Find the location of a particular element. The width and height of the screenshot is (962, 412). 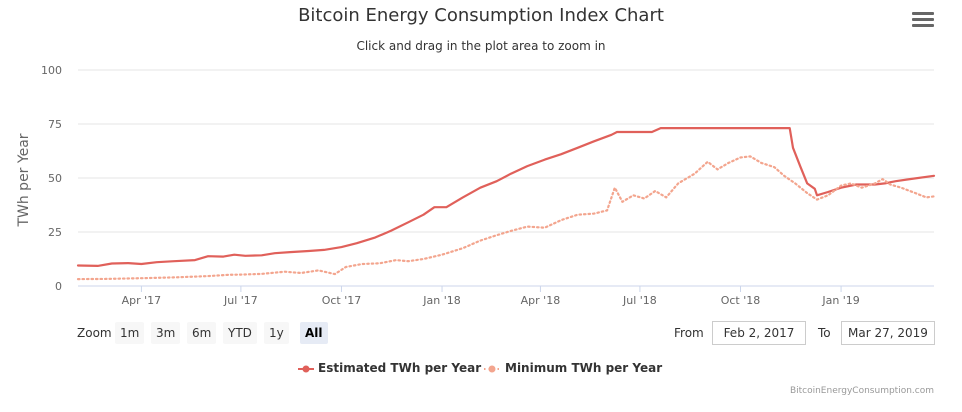

x-tick-label: Oct '17 is located at coordinates (342, 300).